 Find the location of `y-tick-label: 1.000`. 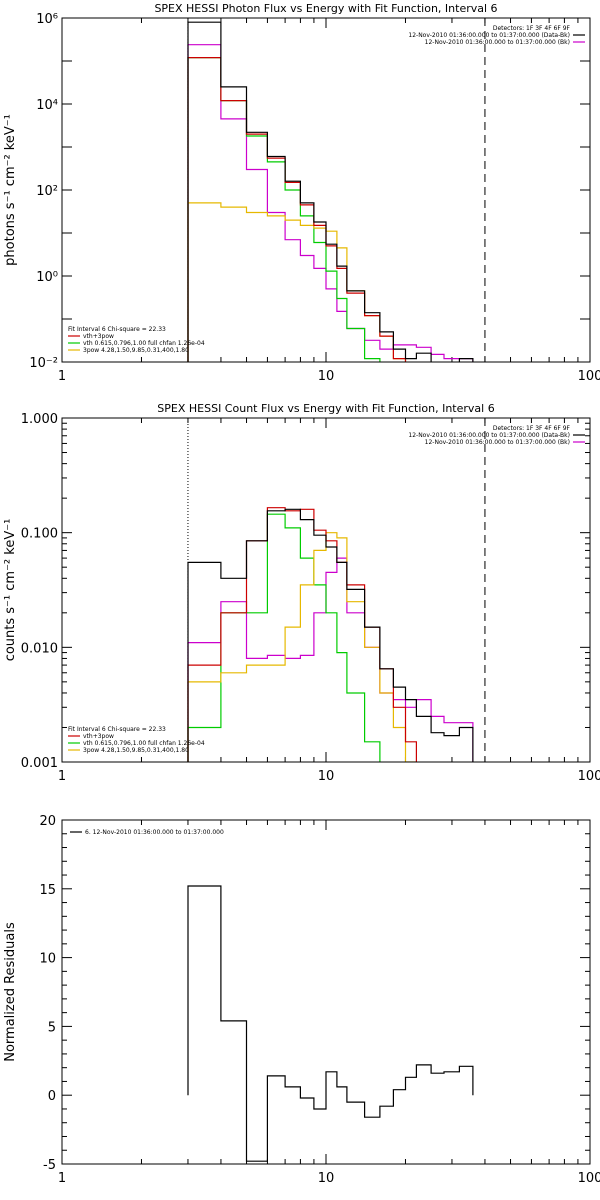

y-tick-label: 1.000 is located at coordinates (39, 419).